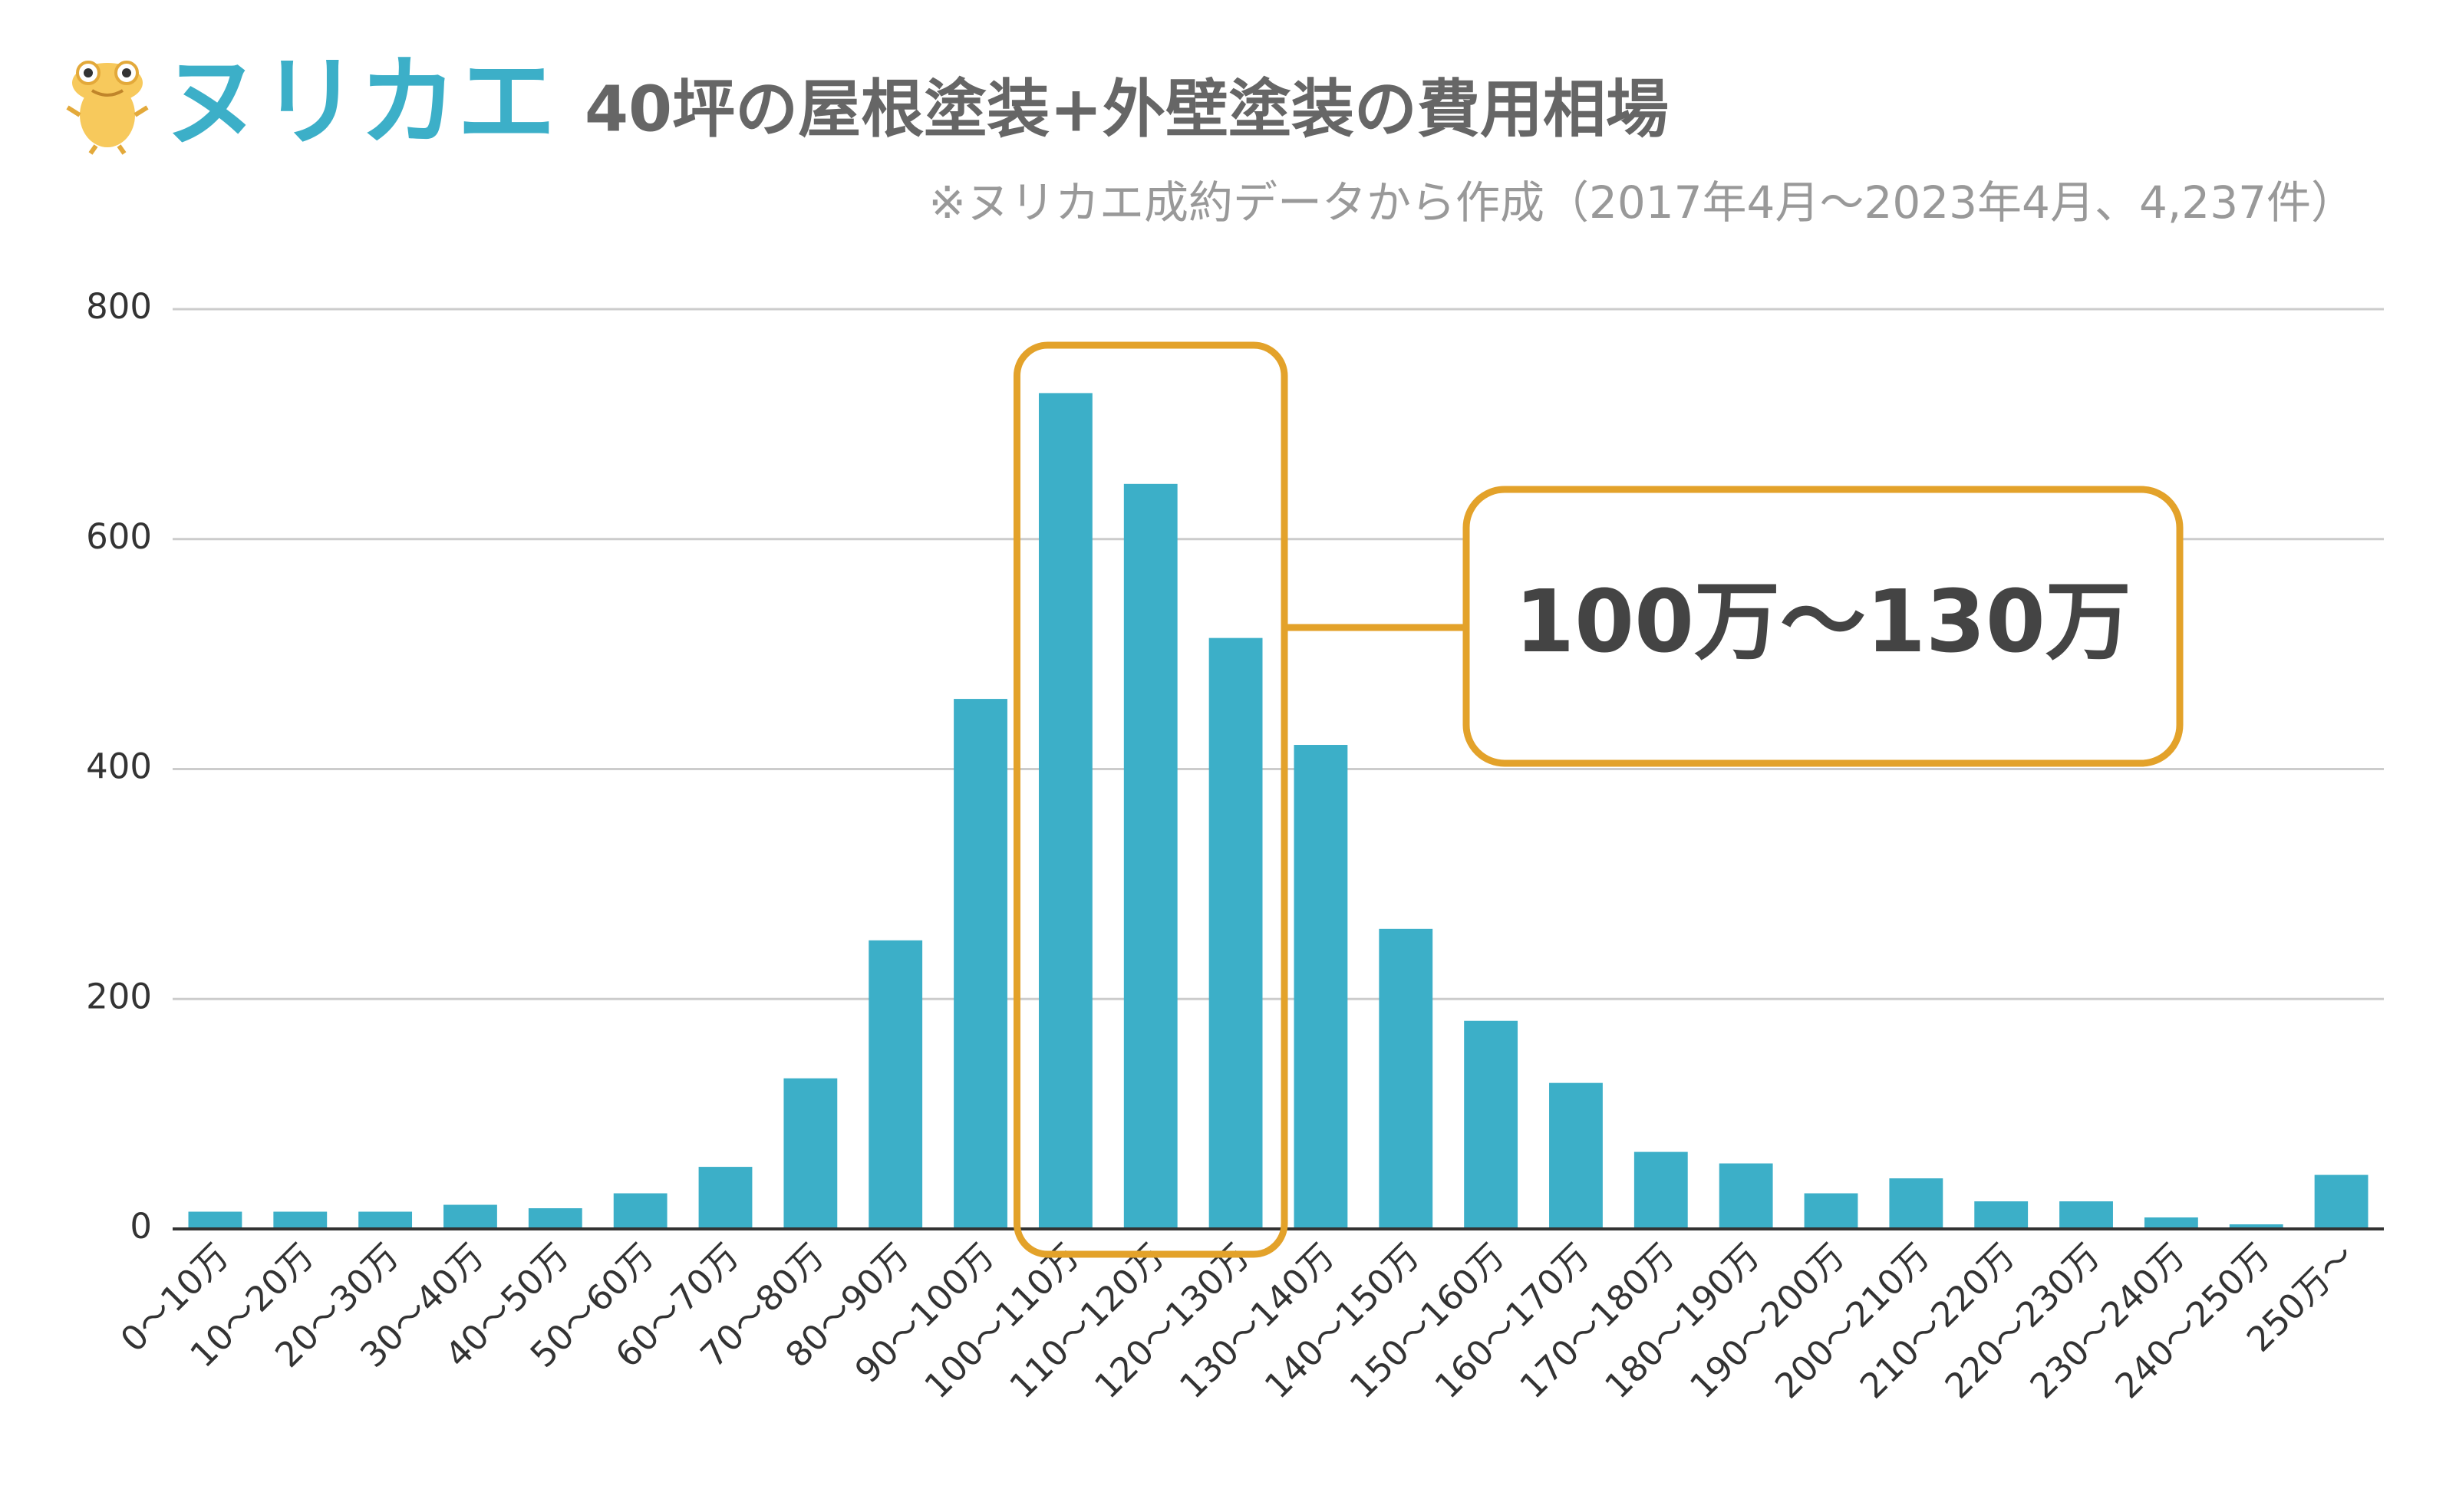  What do you see at coordinates (107, 108) in the screenshot?
I see `logo-icon` at bounding box center [107, 108].